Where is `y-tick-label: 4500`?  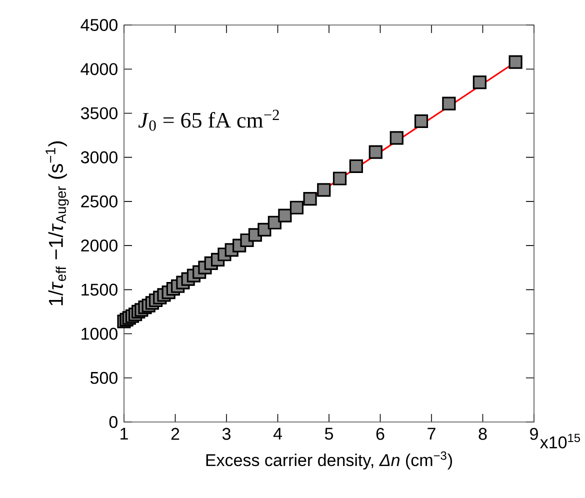
y-tick-label: 4500 is located at coordinates (99, 25).